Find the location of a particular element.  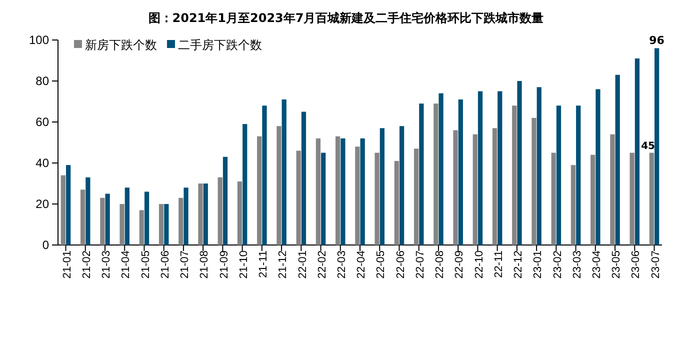

data-label: 45 is located at coordinates (648, 146).